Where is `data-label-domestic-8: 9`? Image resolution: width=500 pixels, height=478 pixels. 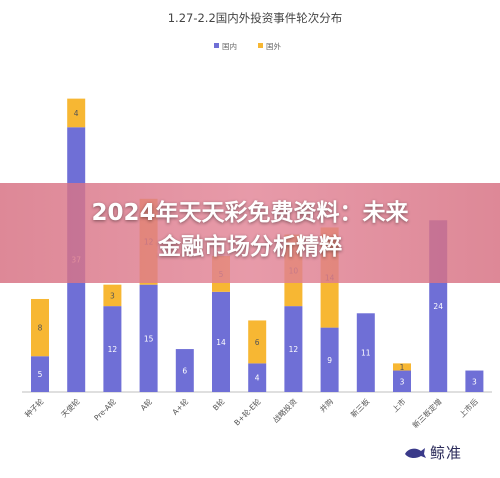 data-label-domestic-8: 9 is located at coordinates (329, 360).